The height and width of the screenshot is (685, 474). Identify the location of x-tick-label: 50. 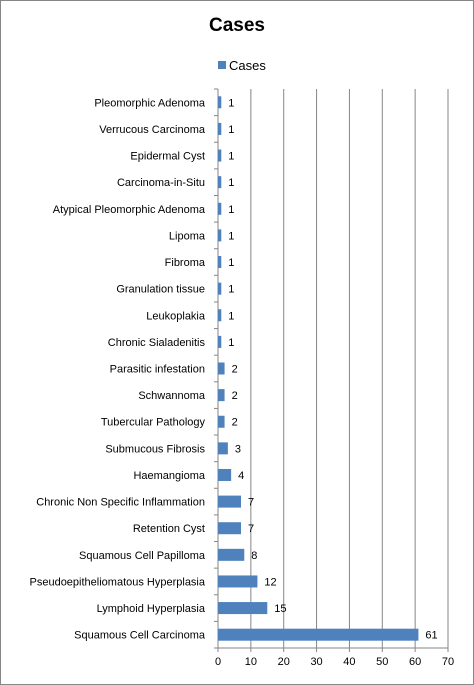
(382, 662).